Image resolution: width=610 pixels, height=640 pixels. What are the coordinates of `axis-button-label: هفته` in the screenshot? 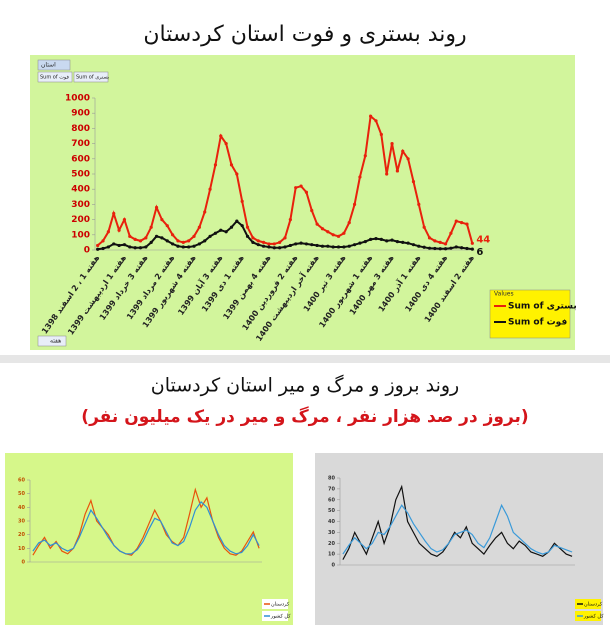 It's located at (55, 341).